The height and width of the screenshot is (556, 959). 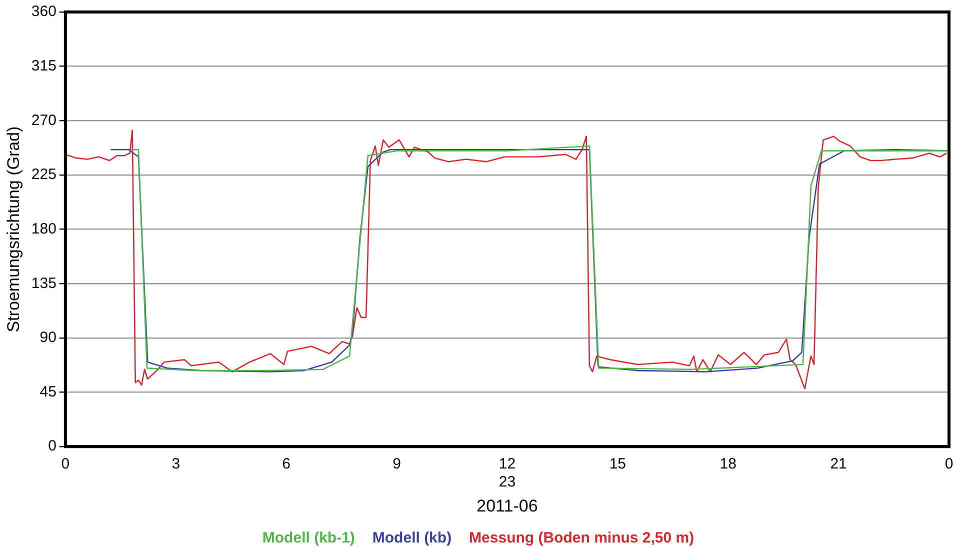 I want to click on x-tick-label: 18, so click(x=728, y=464).